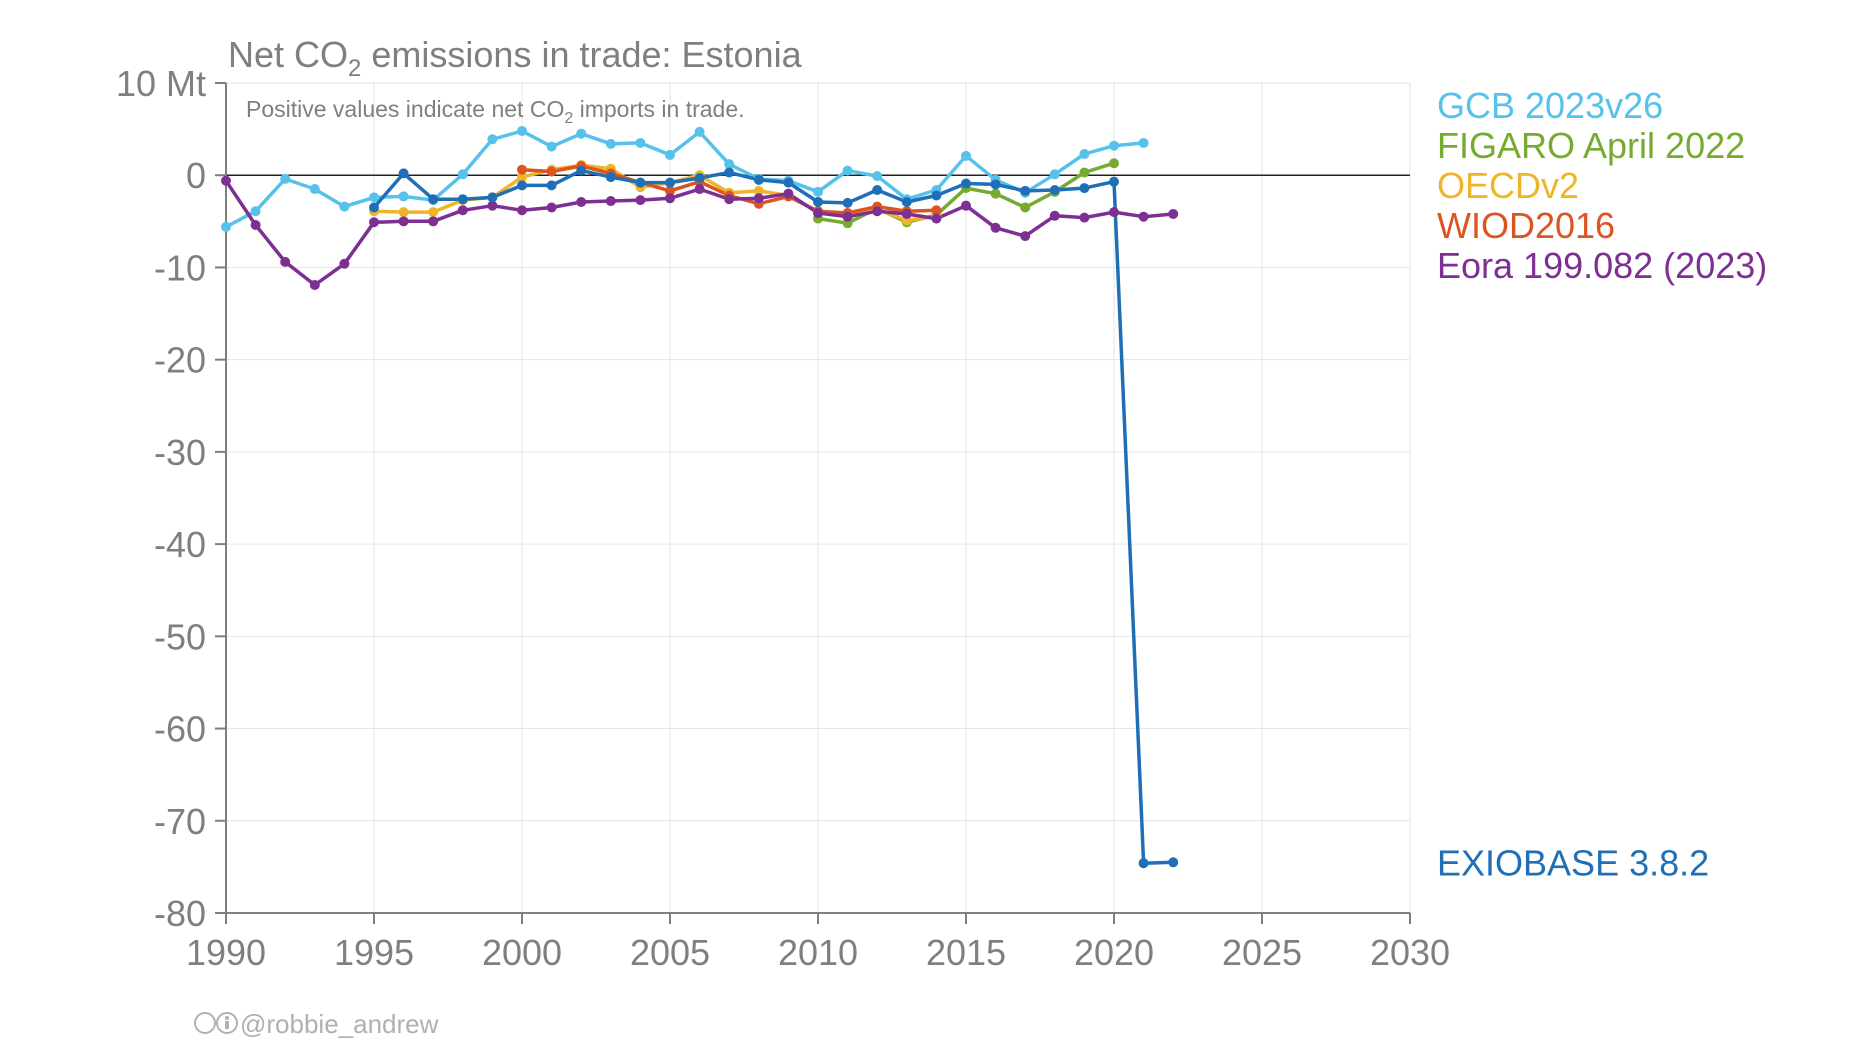 Image resolution: width=1852 pixels, height=1042 pixels. Describe the element at coordinates (374, 952) in the screenshot. I see `x-tick-label: 1995` at that location.